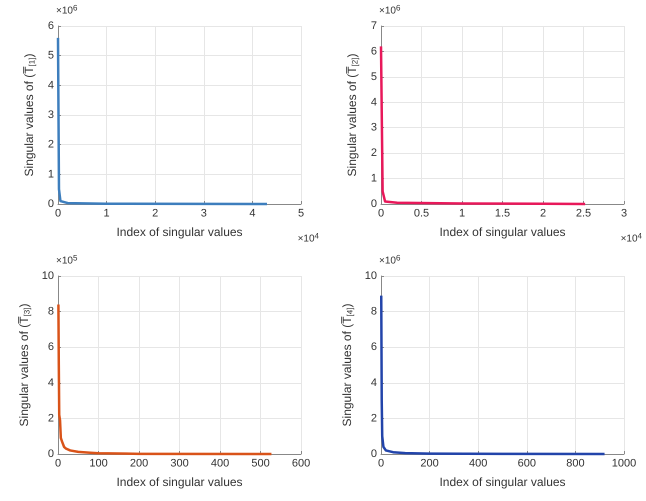 This screenshot has height=501, width=646. What do you see at coordinates (352, 115) in the screenshot?
I see `y-axis-title: Singular values of (T̅[2])` at bounding box center [352, 115].